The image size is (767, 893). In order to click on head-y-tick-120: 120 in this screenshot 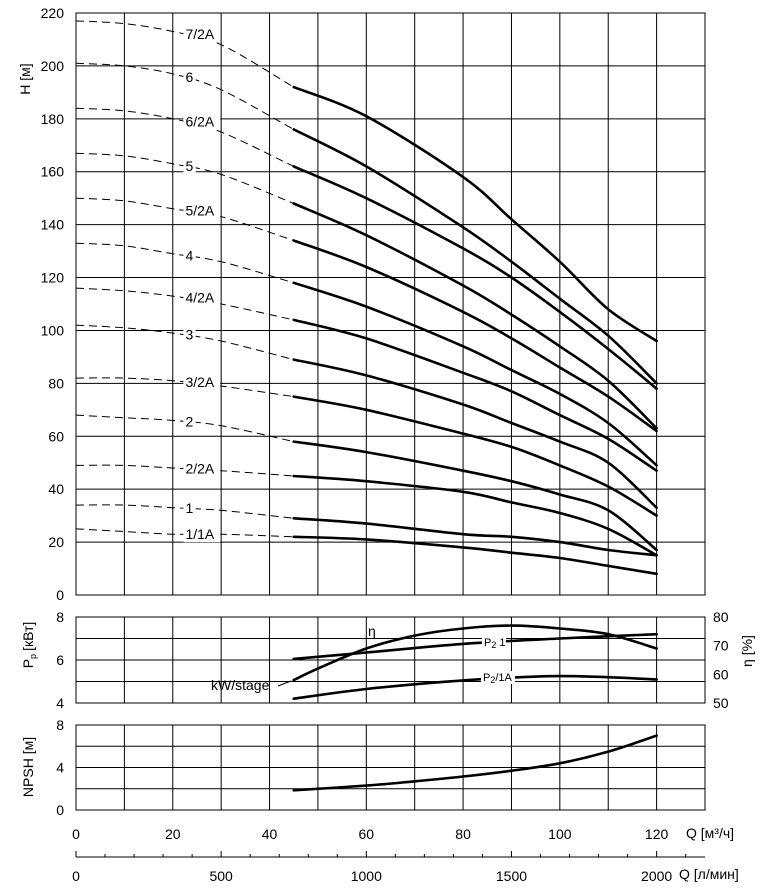, I will do `click(53, 278)`.